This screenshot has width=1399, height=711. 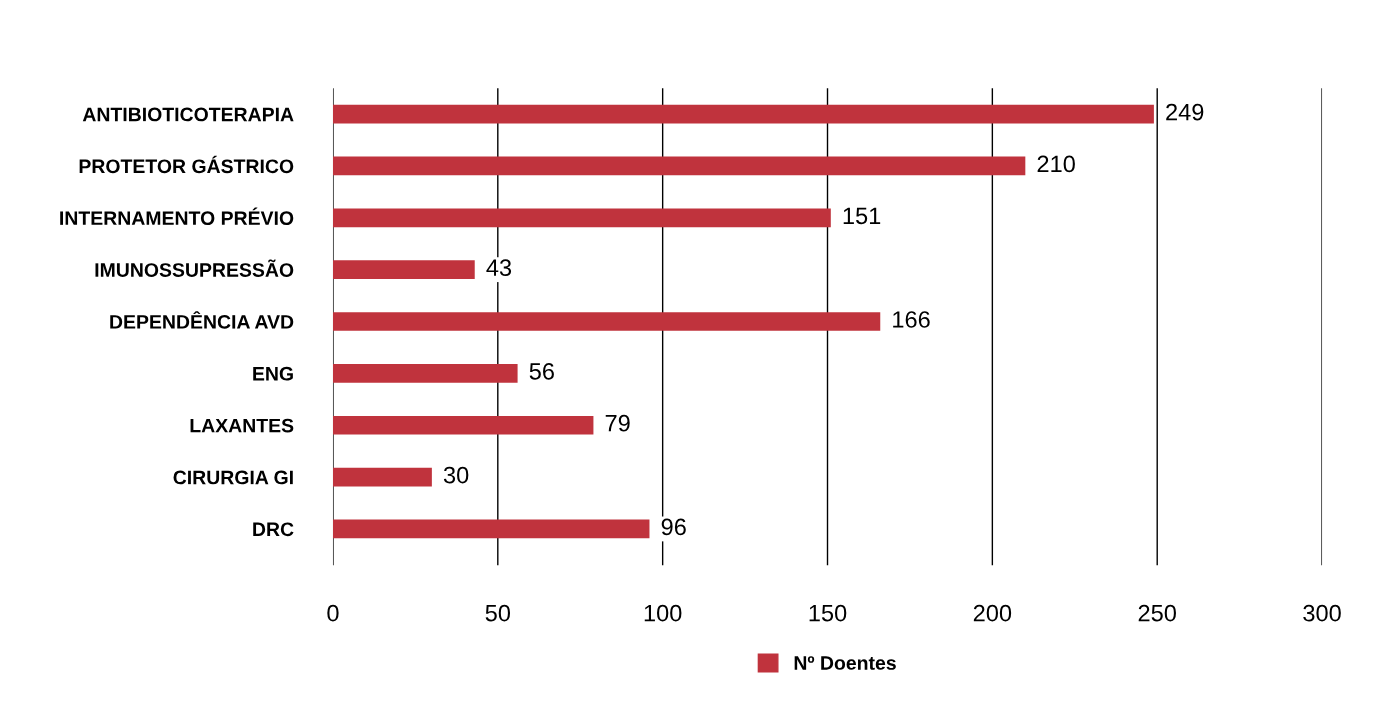 What do you see at coordinates (1157, 613) in the screenshot?
I see `x-tick-label: 250` at bounding box center [1157, 613].